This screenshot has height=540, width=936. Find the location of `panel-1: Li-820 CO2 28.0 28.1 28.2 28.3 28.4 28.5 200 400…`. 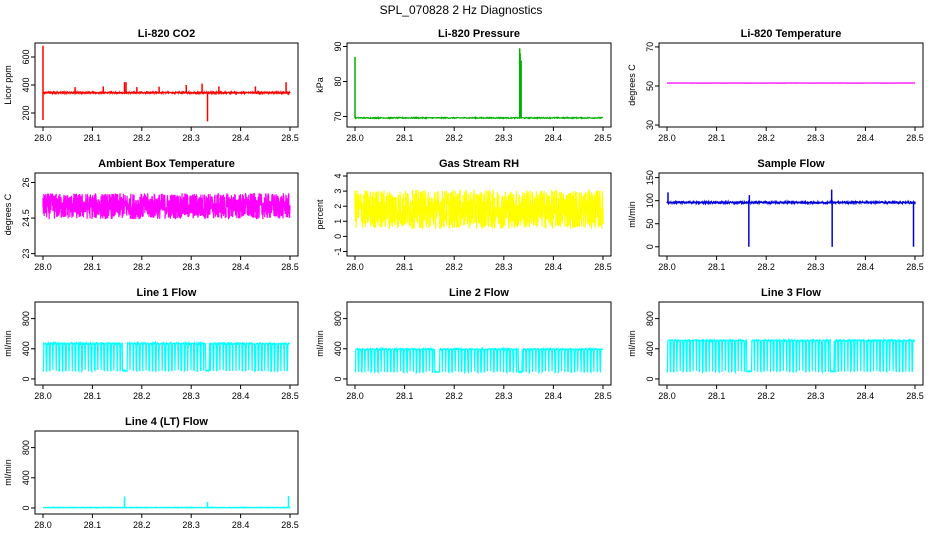

panel-1: Li-820 CO2 28.0 28.1 28.2 28.3 28.4 28.5 200 400… is located at coordinates (151, 85).